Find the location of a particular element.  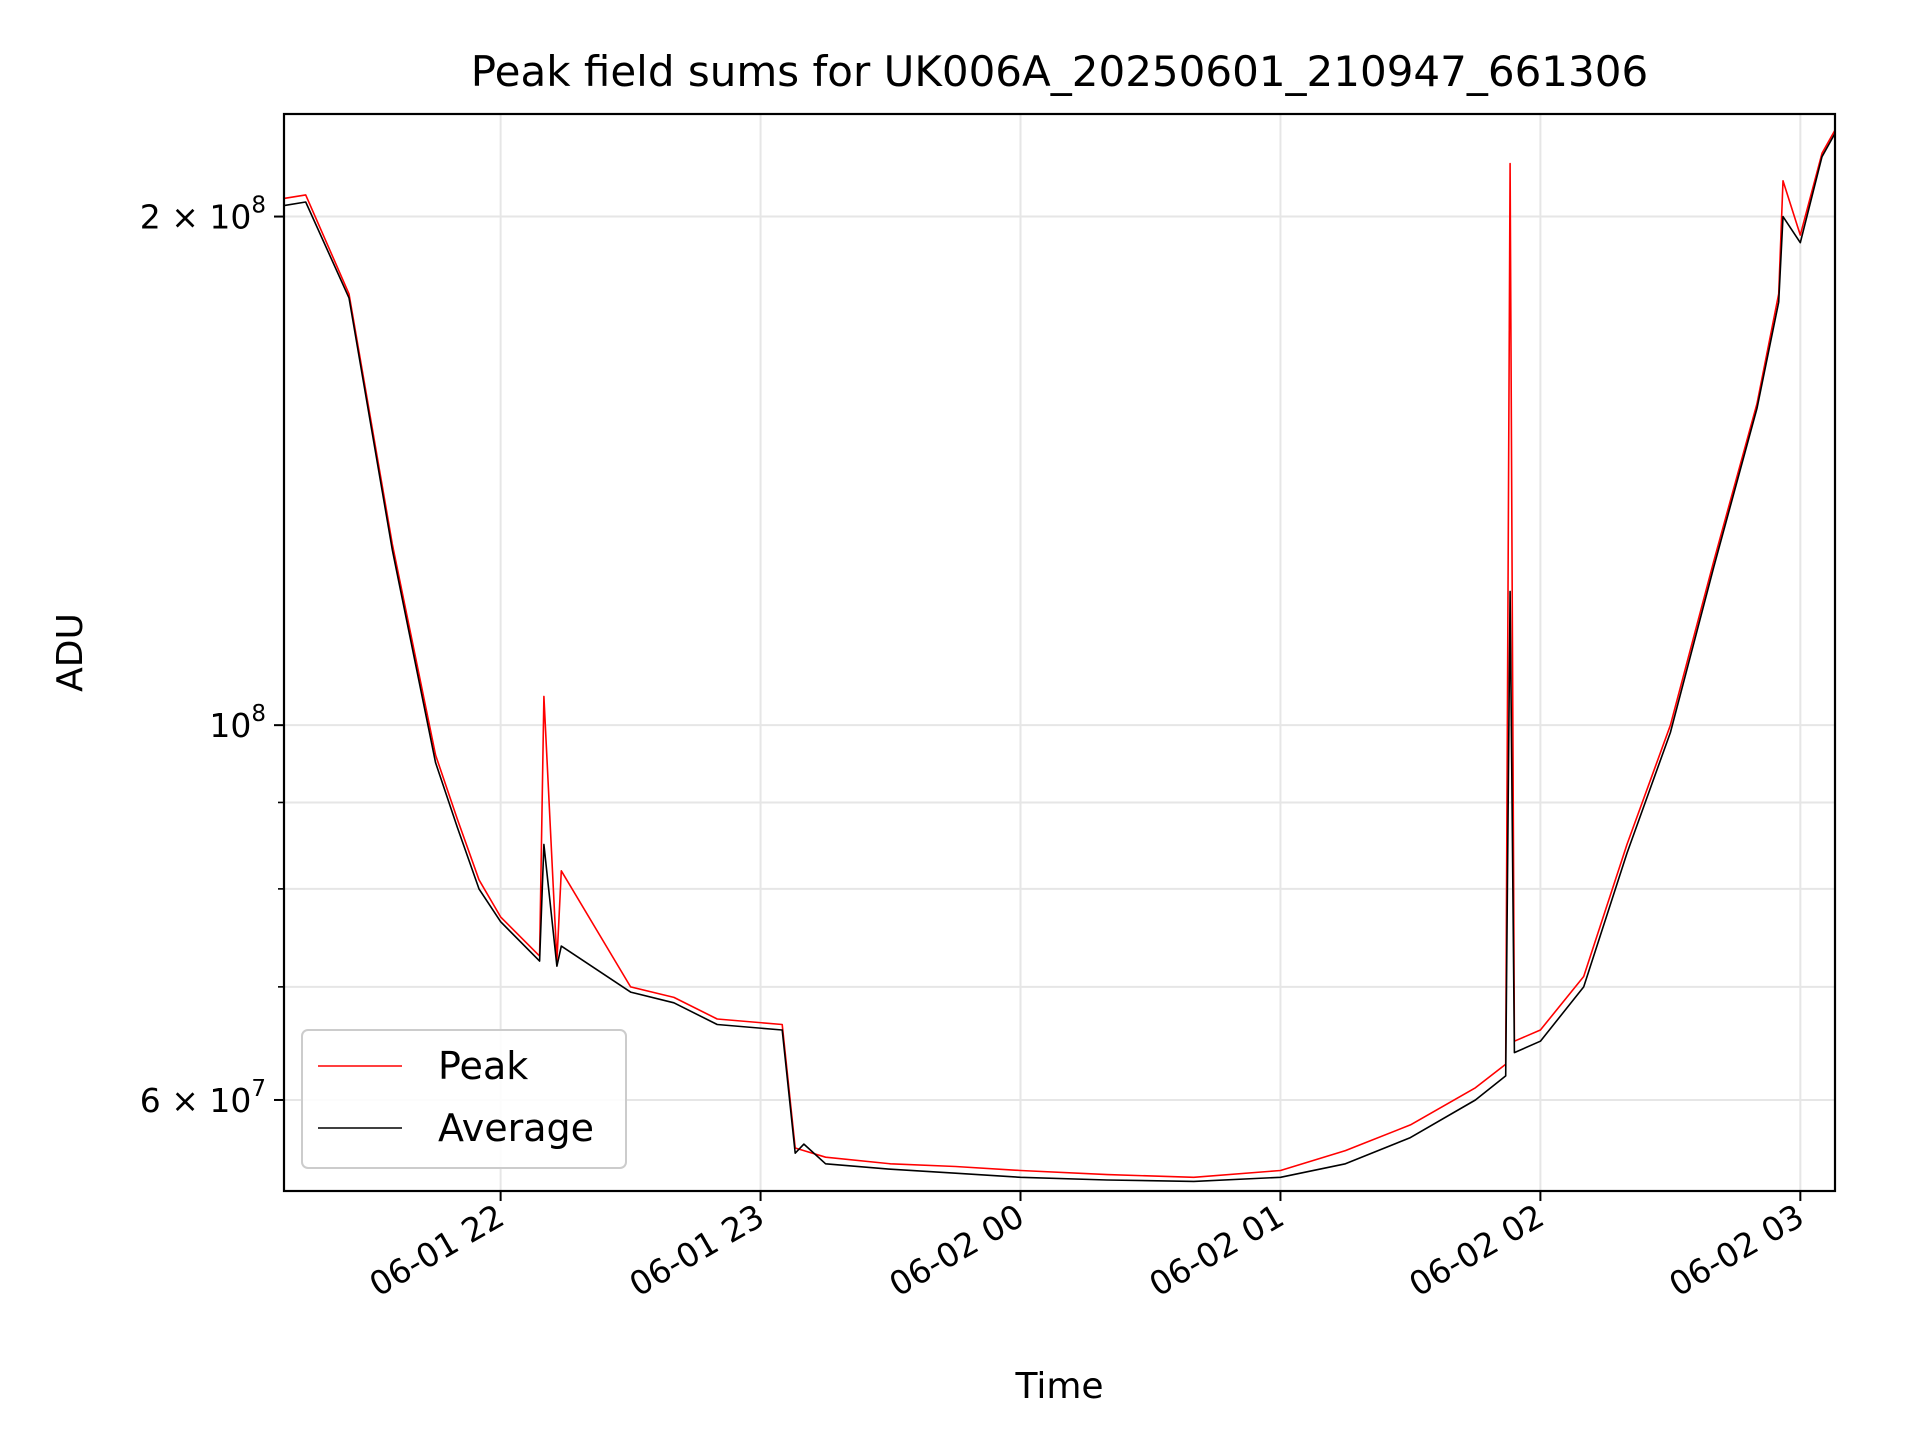

legend-label-peak: Peak is located at coordinates (483, 1066).